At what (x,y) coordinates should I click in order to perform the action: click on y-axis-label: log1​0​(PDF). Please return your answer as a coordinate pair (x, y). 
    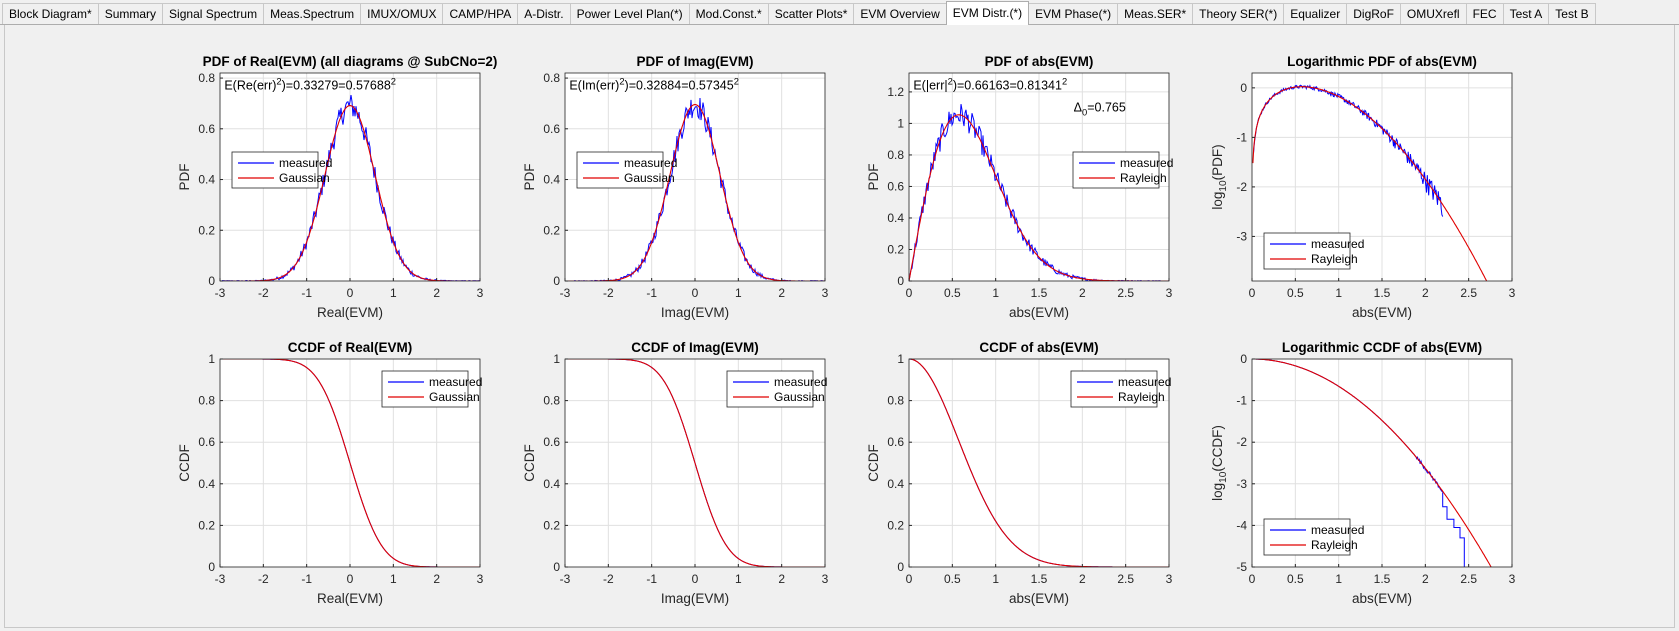
    Looking at the image, I should click on (1219, 176).